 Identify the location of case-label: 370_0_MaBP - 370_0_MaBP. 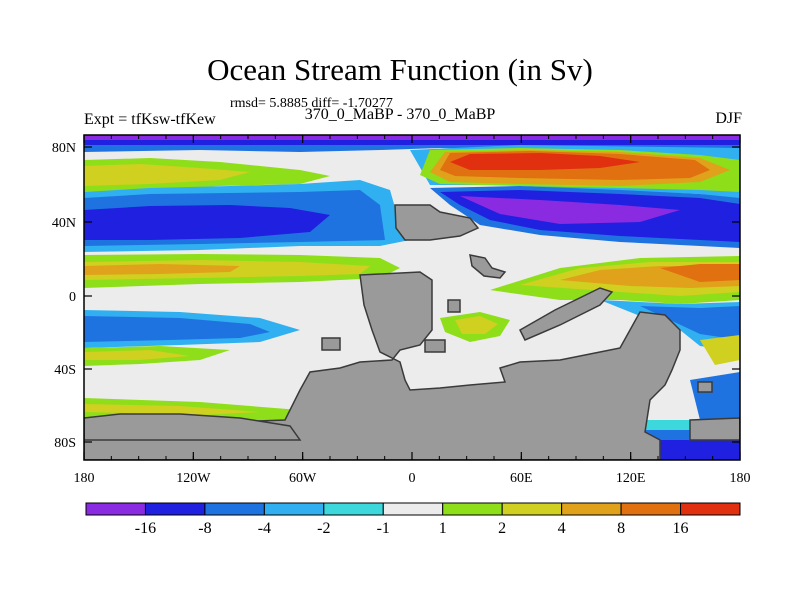
(400, 114).